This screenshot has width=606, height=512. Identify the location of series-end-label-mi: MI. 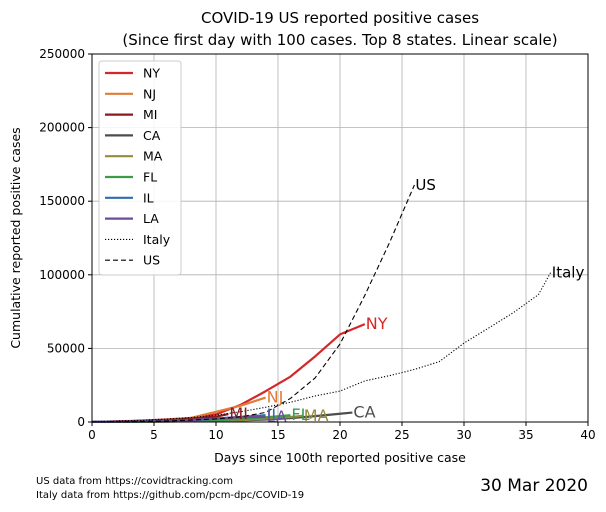
(238, 413).